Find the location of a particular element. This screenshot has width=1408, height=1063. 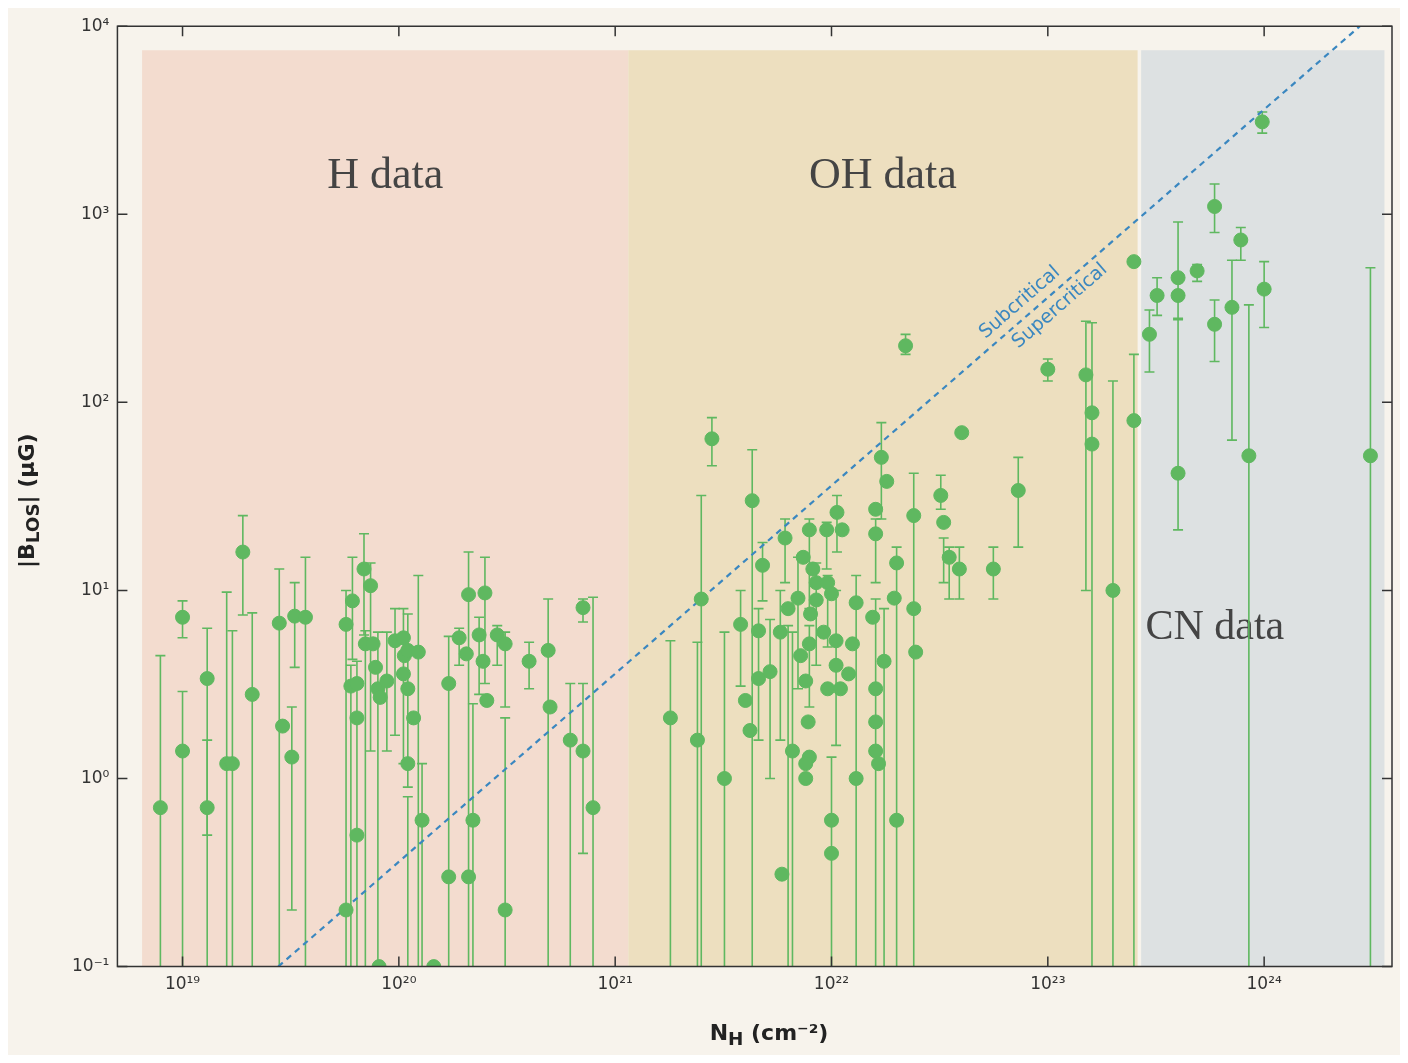

y-tick-label: 10⁰ is located at coordinates (95, 776).